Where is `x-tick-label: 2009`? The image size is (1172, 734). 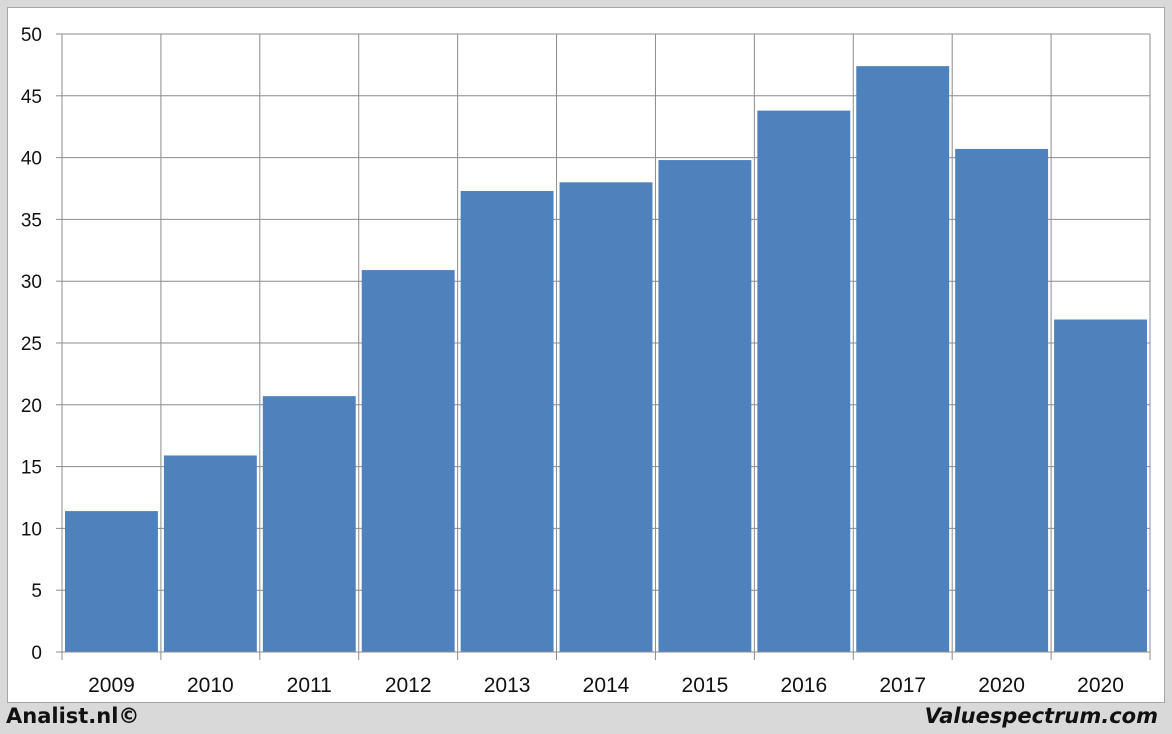
x-tick-label: 2009 is located at coordinates (111, 685).